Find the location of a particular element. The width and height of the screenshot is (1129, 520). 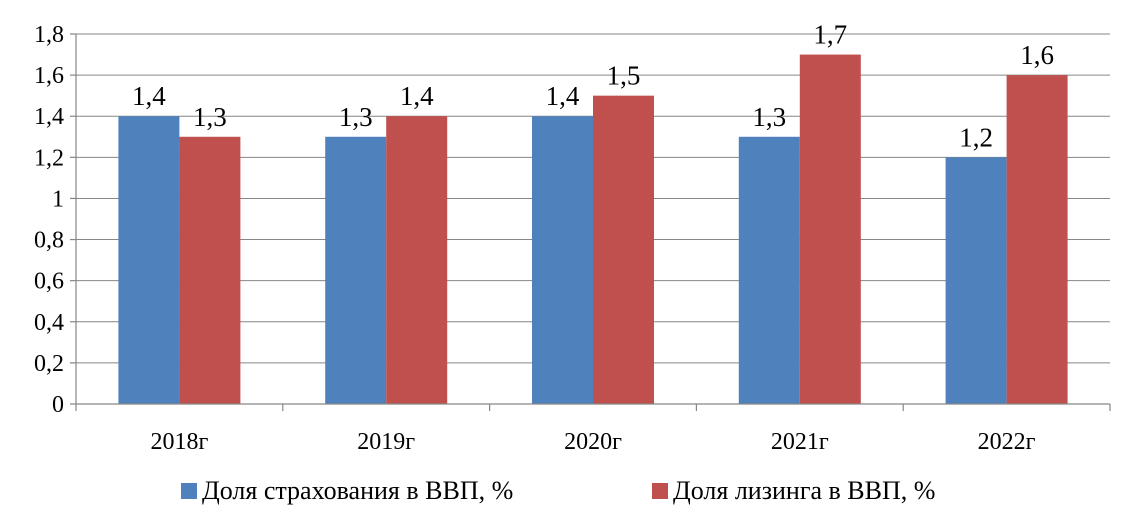

x-tick-label: 2020г is located at coordinates (593, 442).